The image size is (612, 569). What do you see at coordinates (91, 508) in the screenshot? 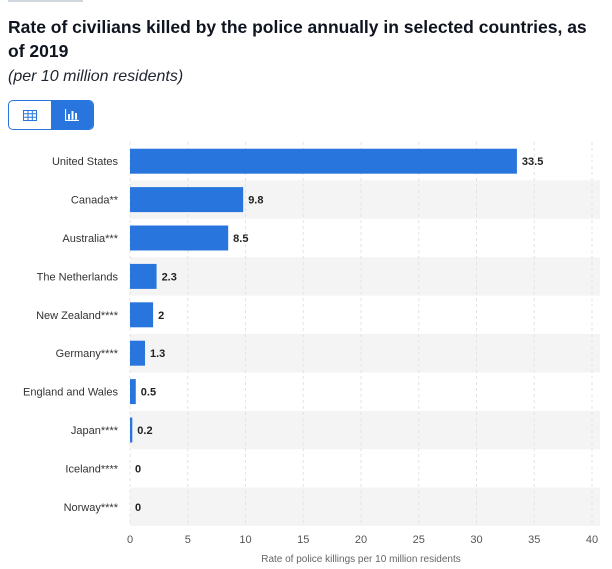
I see `category-label: Norway****` at bounding box center [91, 508].